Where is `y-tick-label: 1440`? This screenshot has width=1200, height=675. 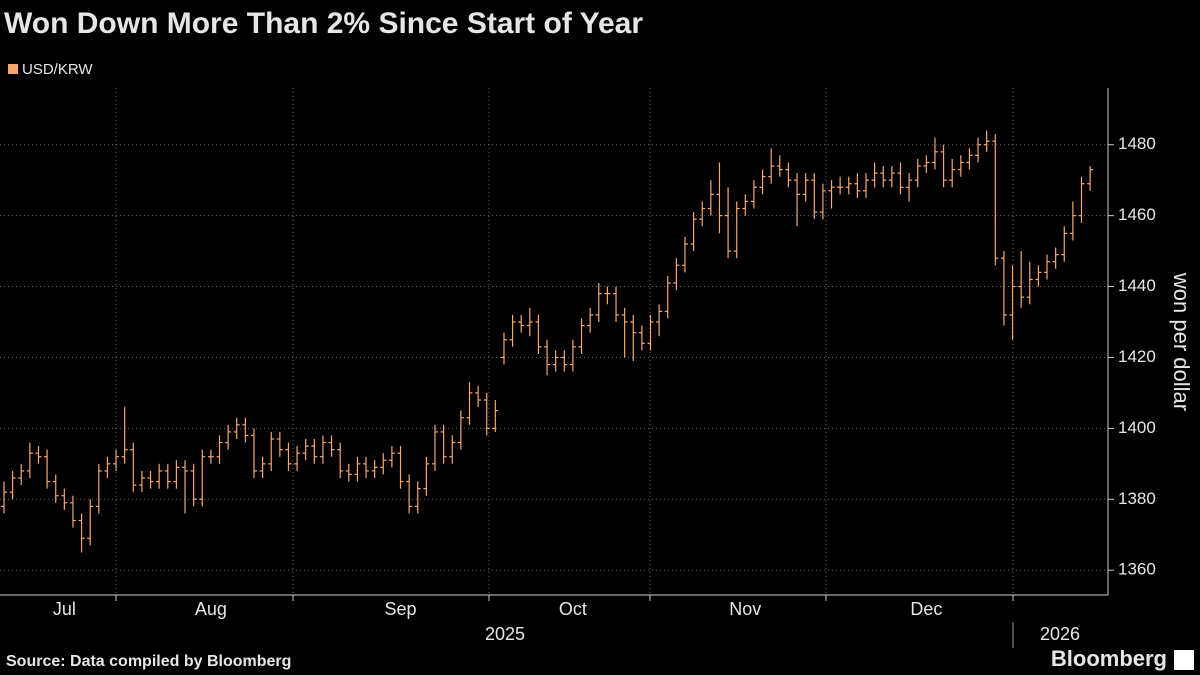 y-tick-label: 1440 is located at coordinates (1137, 285).